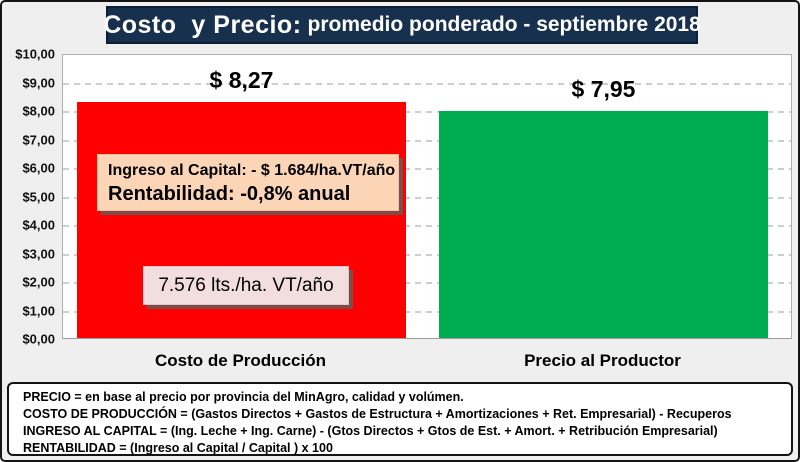 This screenshot has height=462, width=800. Describe the element at coordinates (38, 196) in the screenshot. I see `y-axis-tick-label: $5,00` at that location.